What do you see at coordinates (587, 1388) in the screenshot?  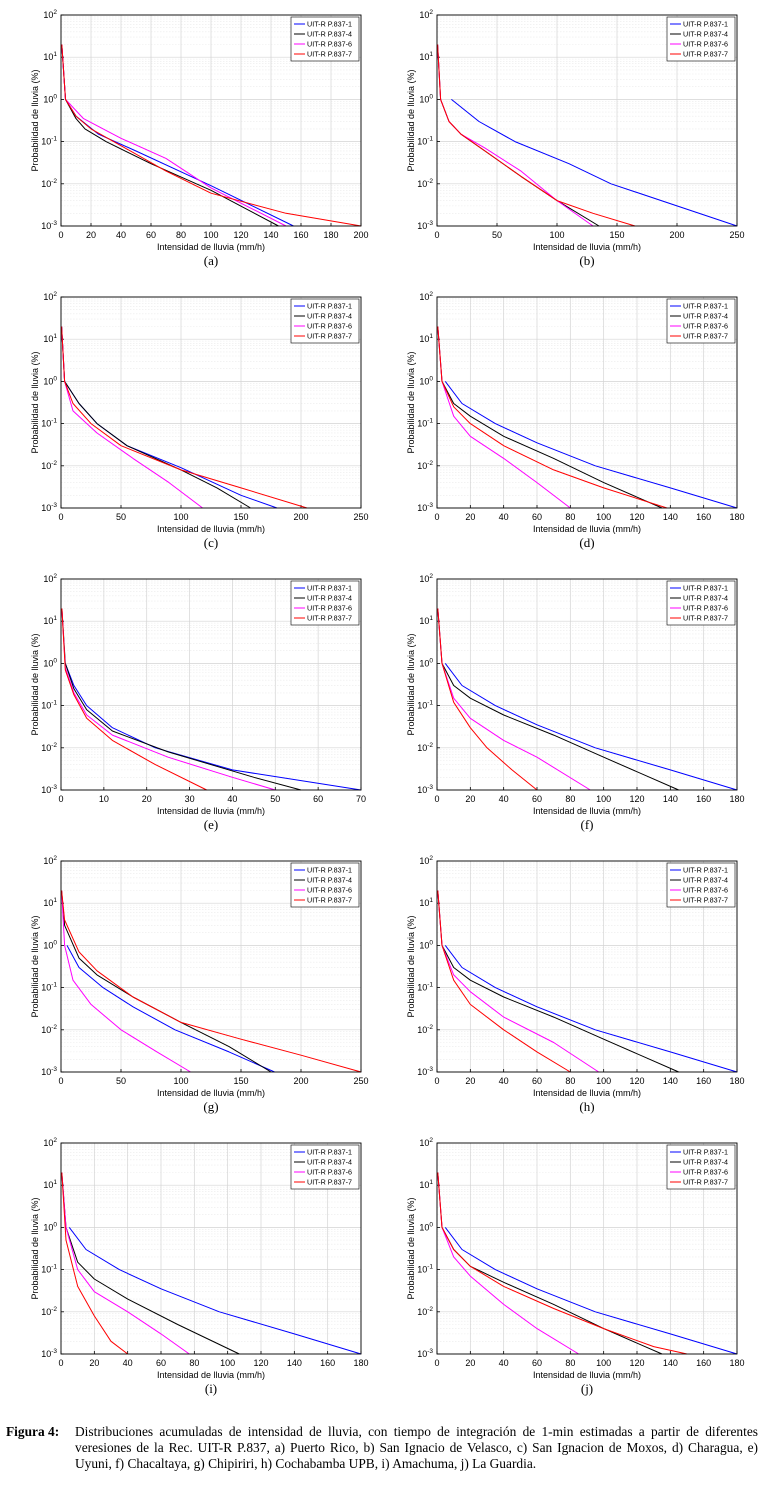 I see `panel-caption: (j)` at bounding box center [587, 1388].